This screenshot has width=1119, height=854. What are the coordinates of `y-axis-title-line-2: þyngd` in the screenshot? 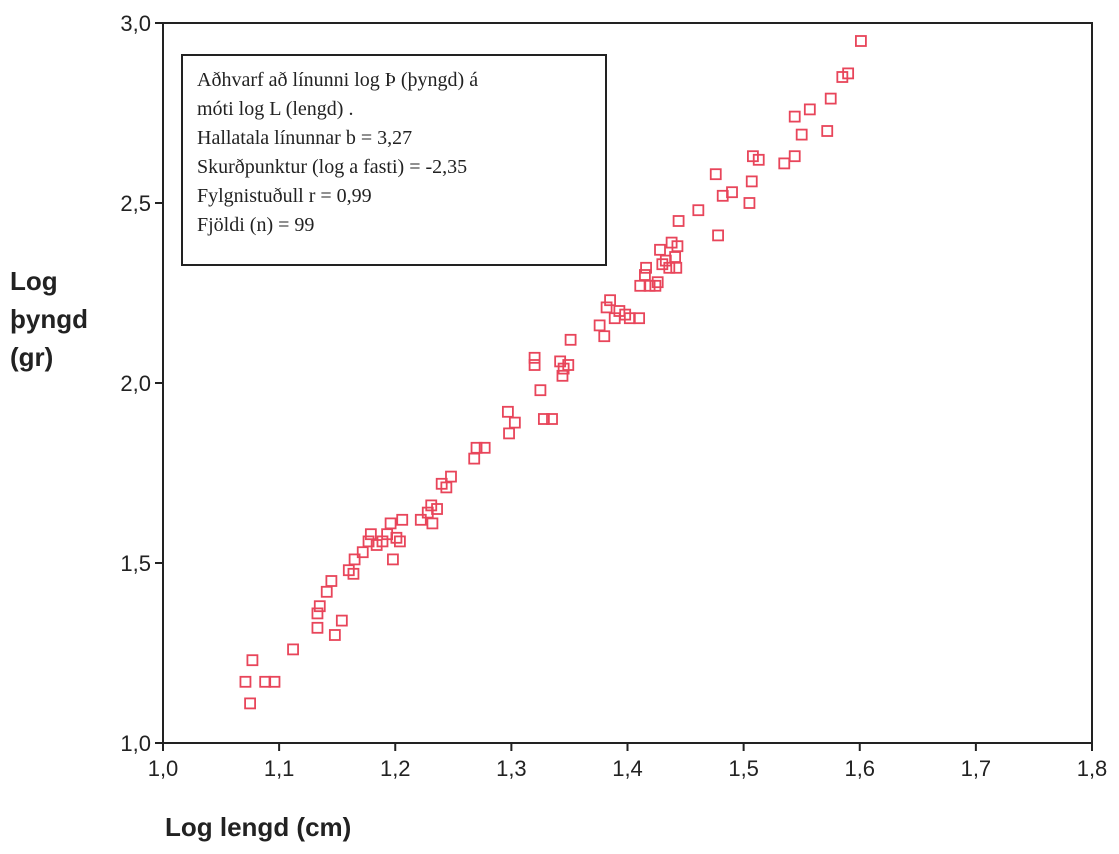 It's located at (49, 319).